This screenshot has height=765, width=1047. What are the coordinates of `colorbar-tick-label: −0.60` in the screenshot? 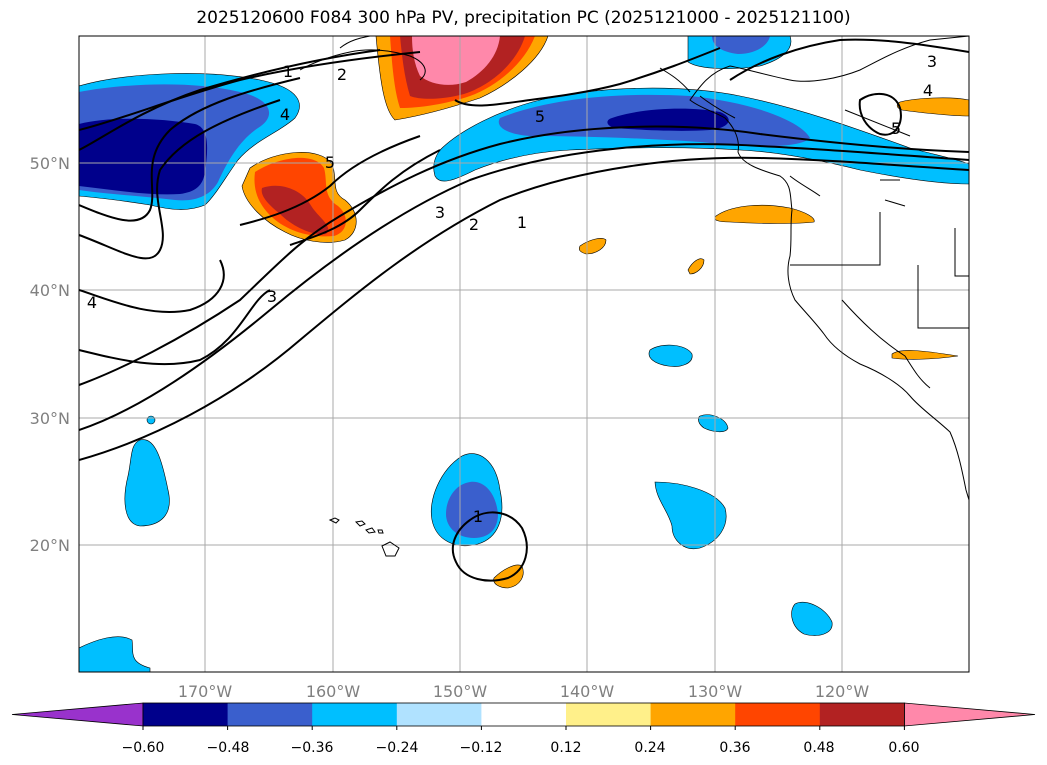 It's located at (143, 748).